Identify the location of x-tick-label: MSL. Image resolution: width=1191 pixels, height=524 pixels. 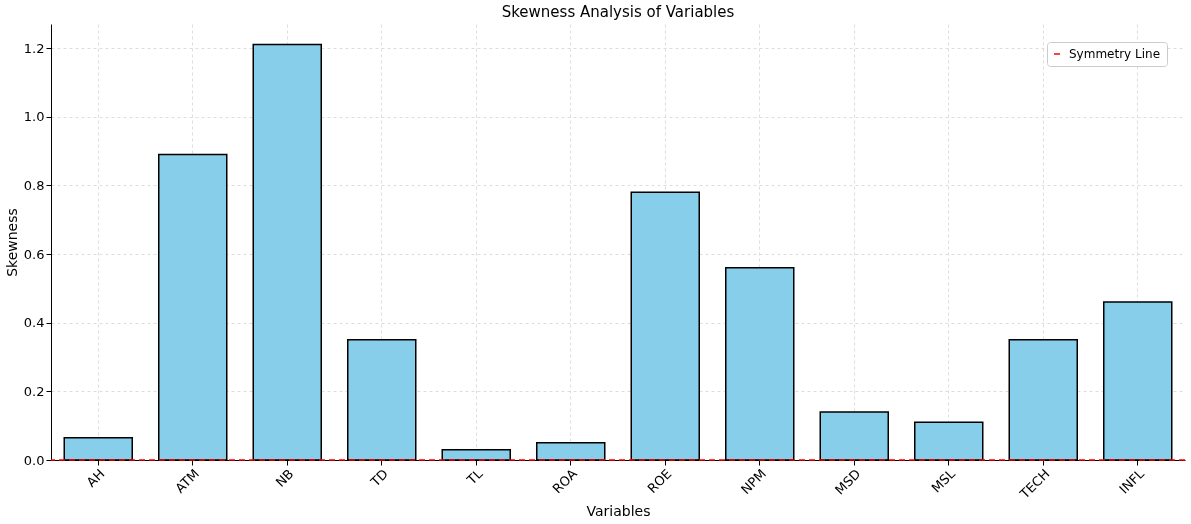
(943, 480).